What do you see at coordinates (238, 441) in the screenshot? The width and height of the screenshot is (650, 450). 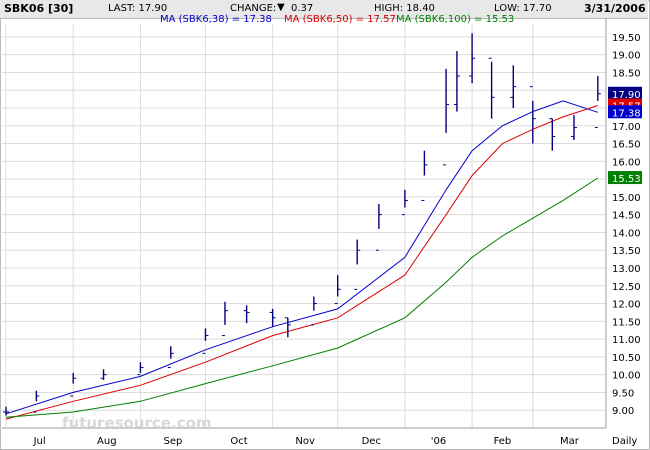 I see `x-tick-label: Oct` at bounding box center [238, 441].